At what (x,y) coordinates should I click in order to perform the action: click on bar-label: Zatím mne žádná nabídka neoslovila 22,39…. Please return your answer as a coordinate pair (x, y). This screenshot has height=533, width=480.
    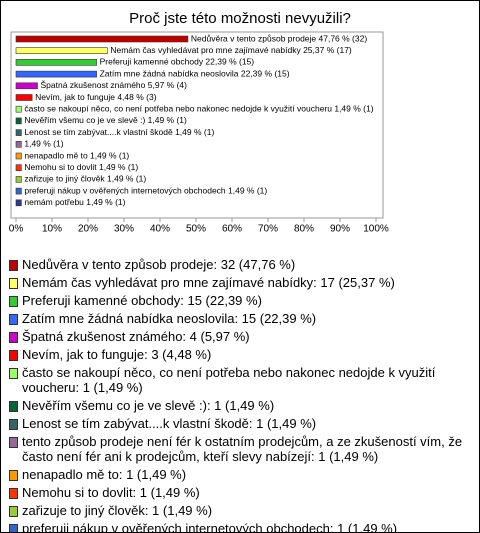
    Looking at the image, I should click on (195, 73).